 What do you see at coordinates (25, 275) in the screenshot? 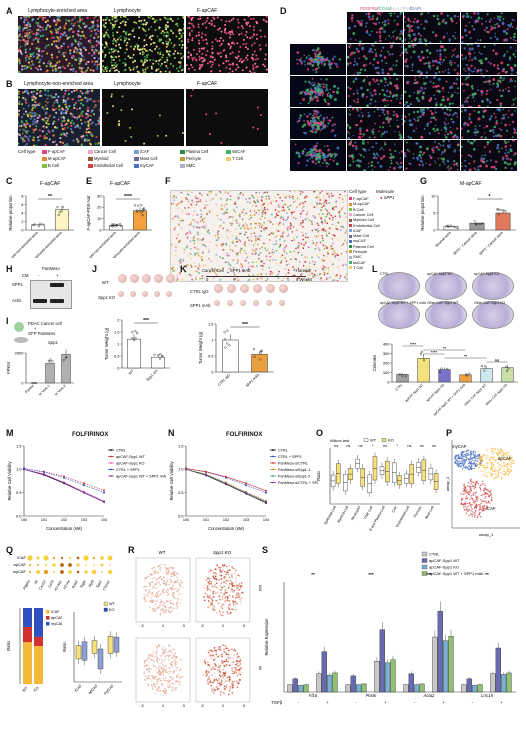
I see `panel-h-cm: CM` at bounding box center [25, 275].